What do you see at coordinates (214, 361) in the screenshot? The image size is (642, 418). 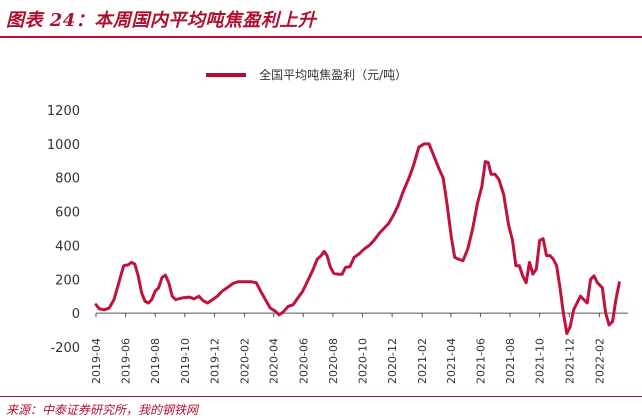 I see `x-tick-label: 2019-12` at bounding box center [214, 361].